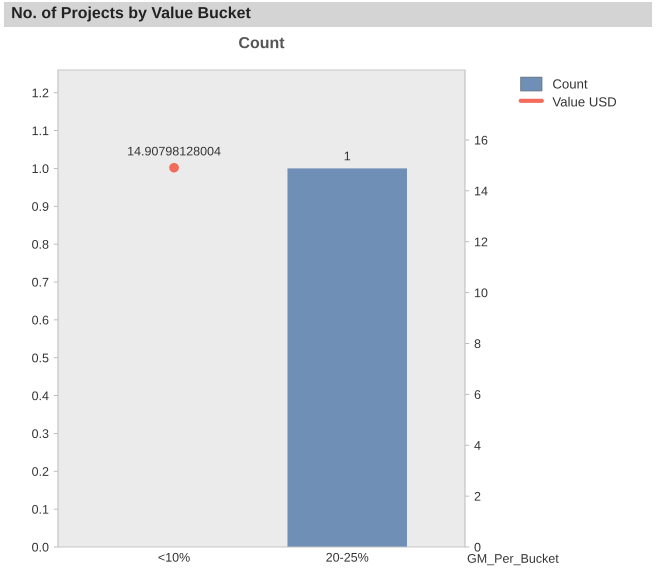 The image size is (656, 580). What do you see at coordinates (261, 42) in the screenshot?
I see `chart-subtitle: Count` at bounding box center [261, 42].